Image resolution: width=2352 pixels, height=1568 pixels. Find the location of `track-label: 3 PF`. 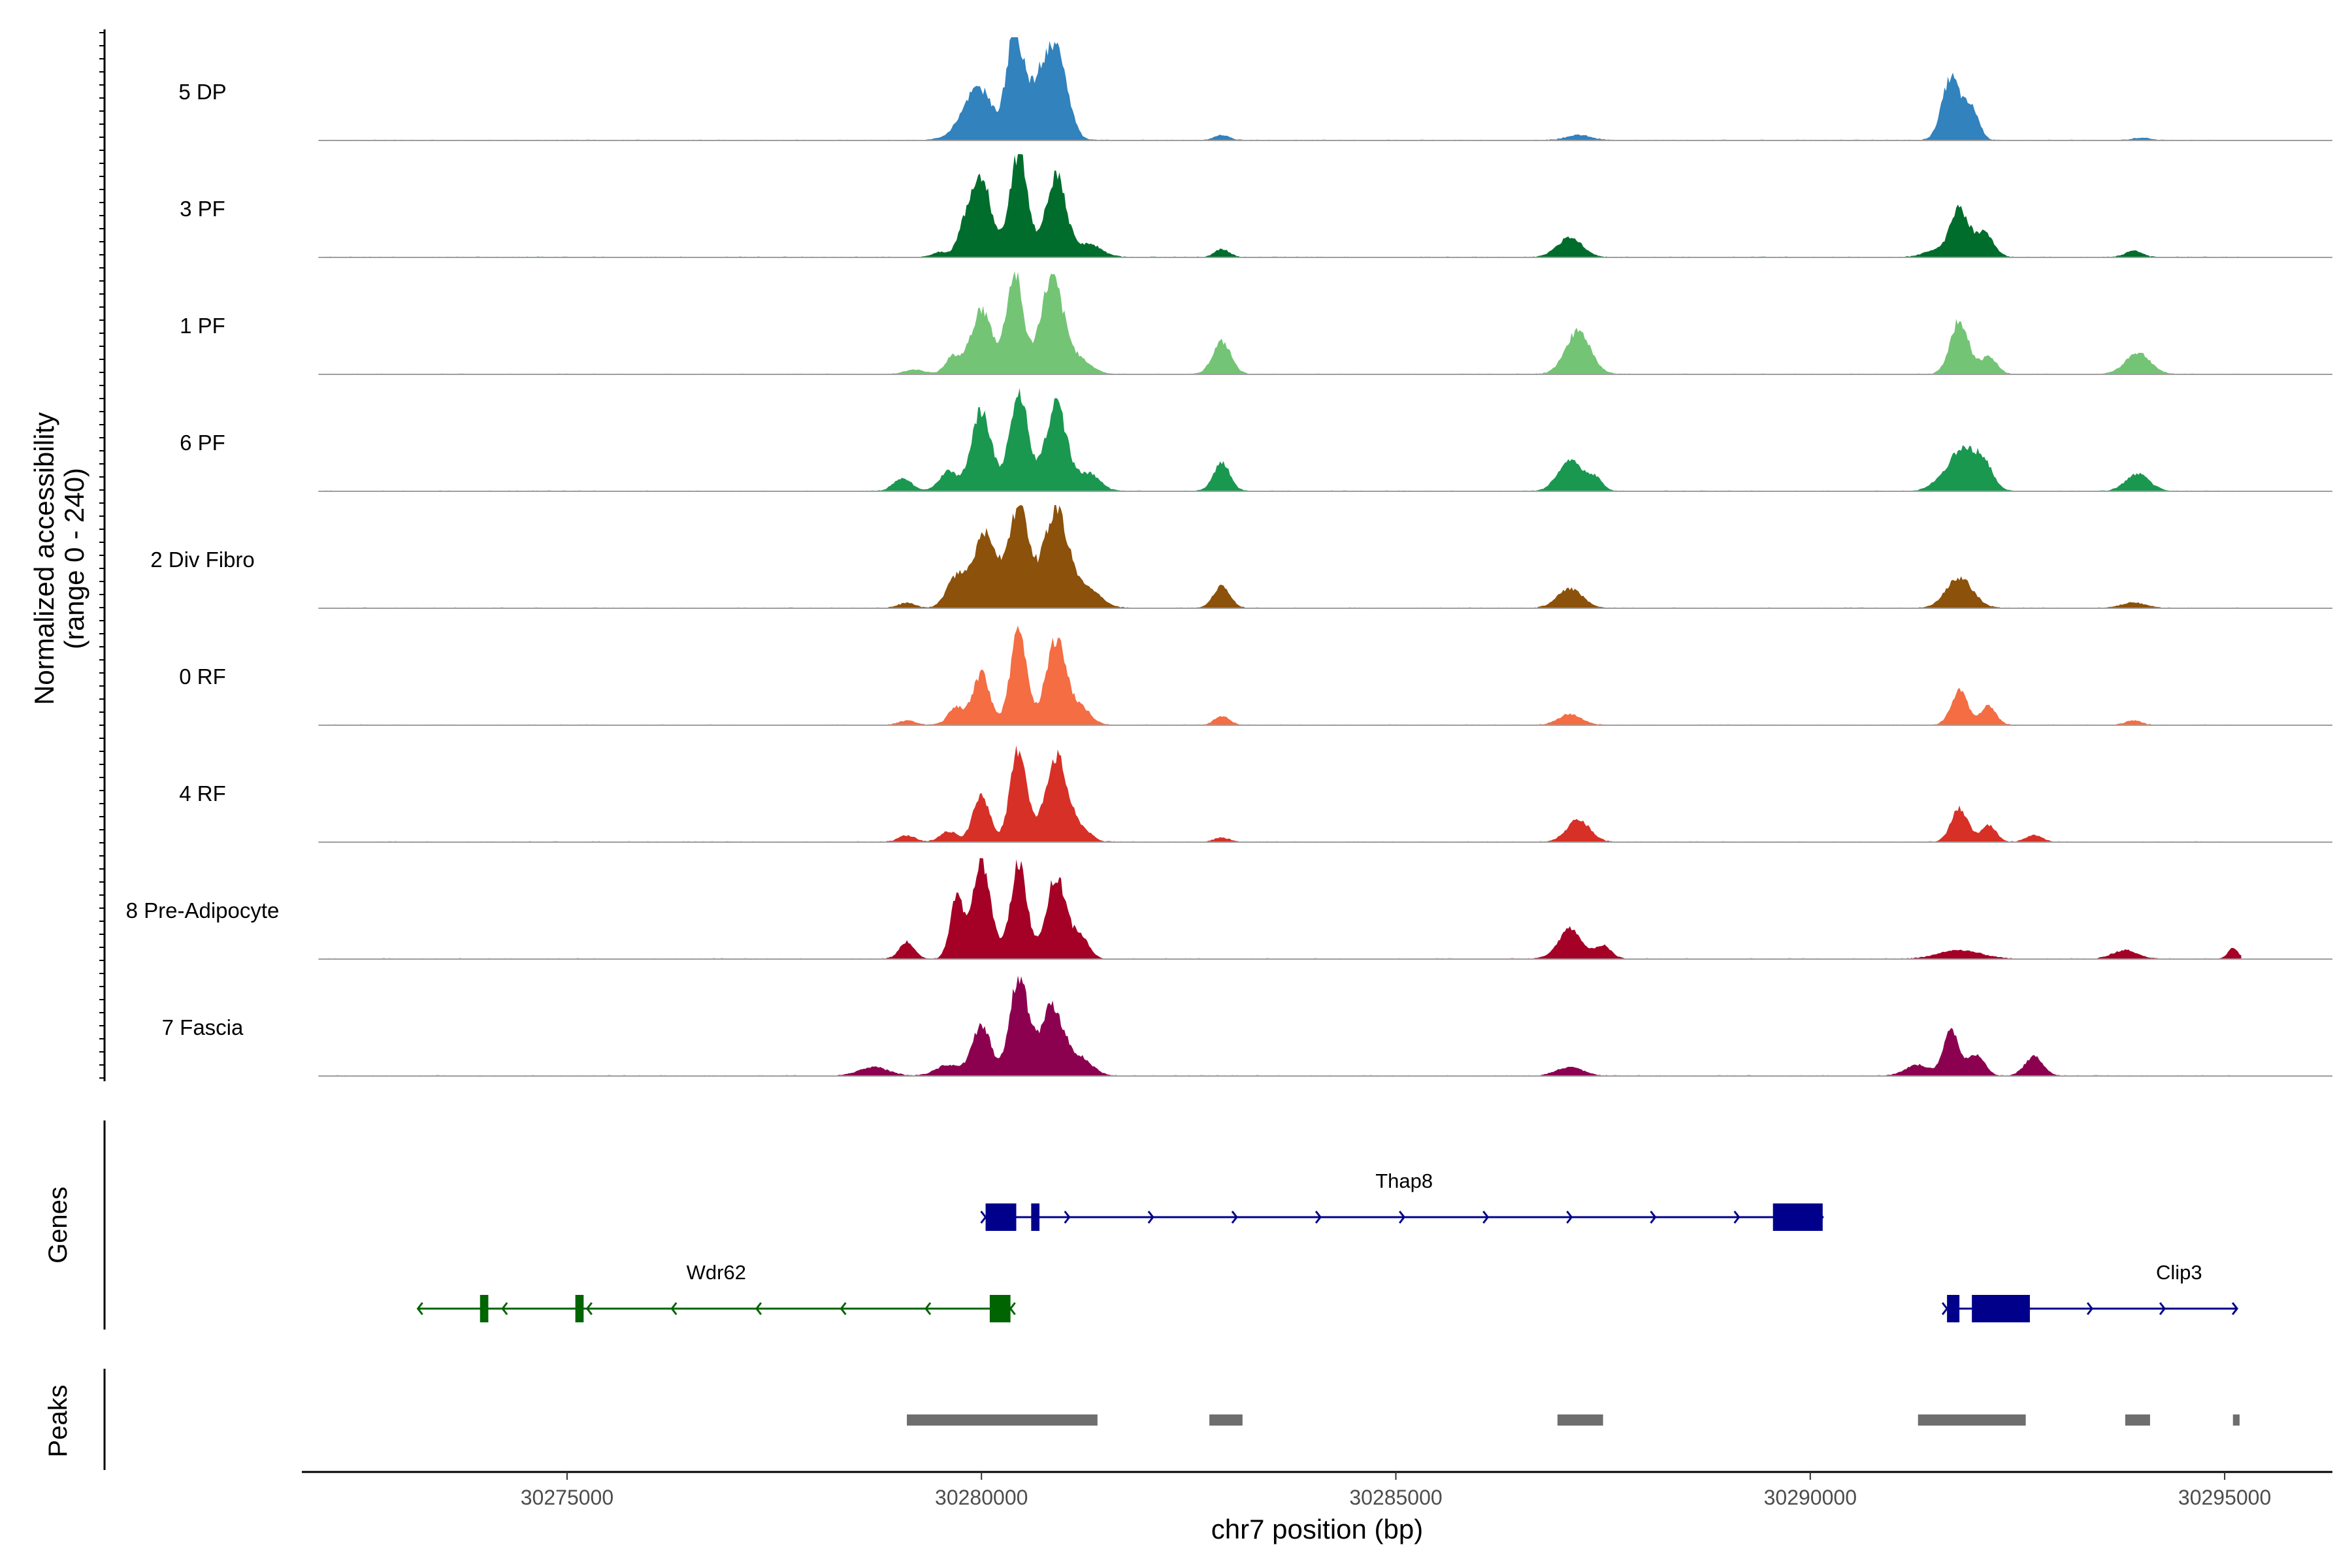

track-label: 3 PF is located at coordinates (202, 209).